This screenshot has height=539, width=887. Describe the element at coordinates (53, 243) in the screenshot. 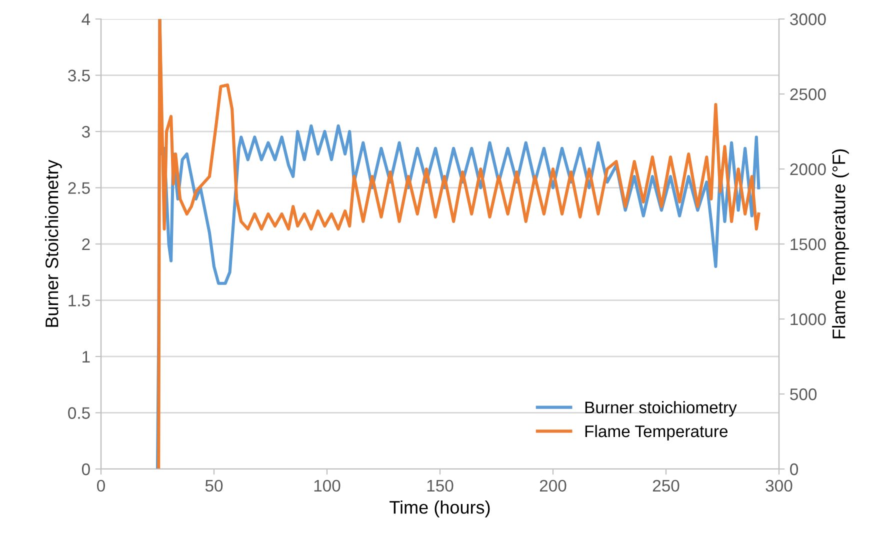

I see `y-axis-title: Burner Stoichiometry` at that location.